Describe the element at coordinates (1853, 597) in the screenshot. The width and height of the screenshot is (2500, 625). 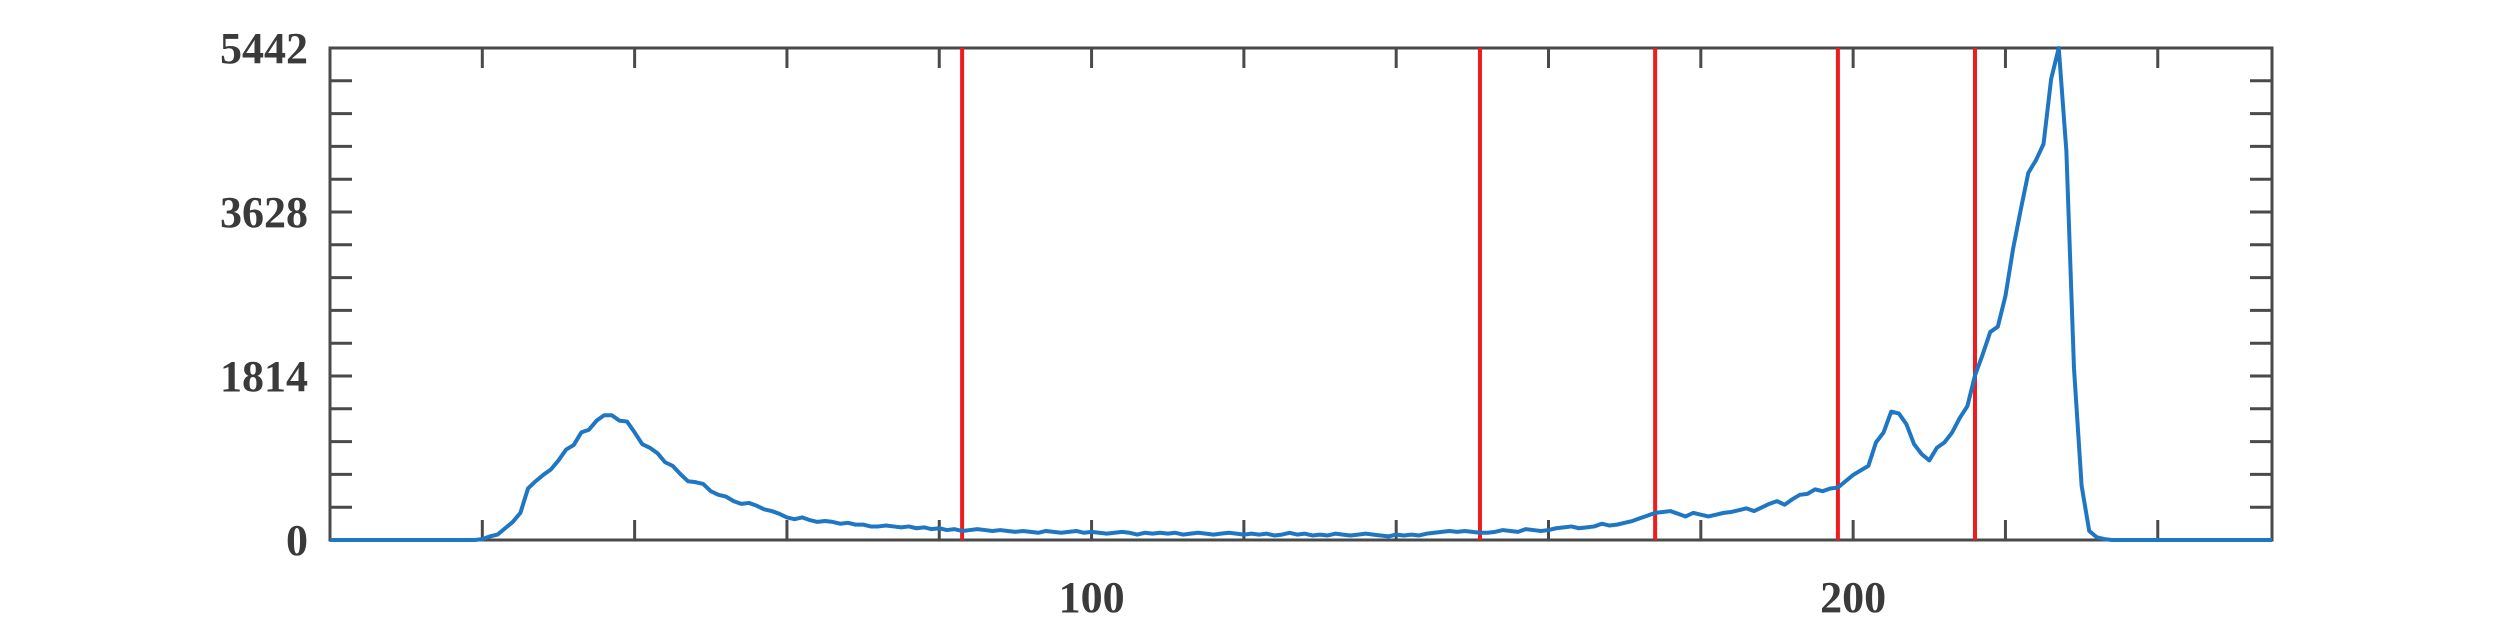
I see `x-tick-label: 200` at that location.